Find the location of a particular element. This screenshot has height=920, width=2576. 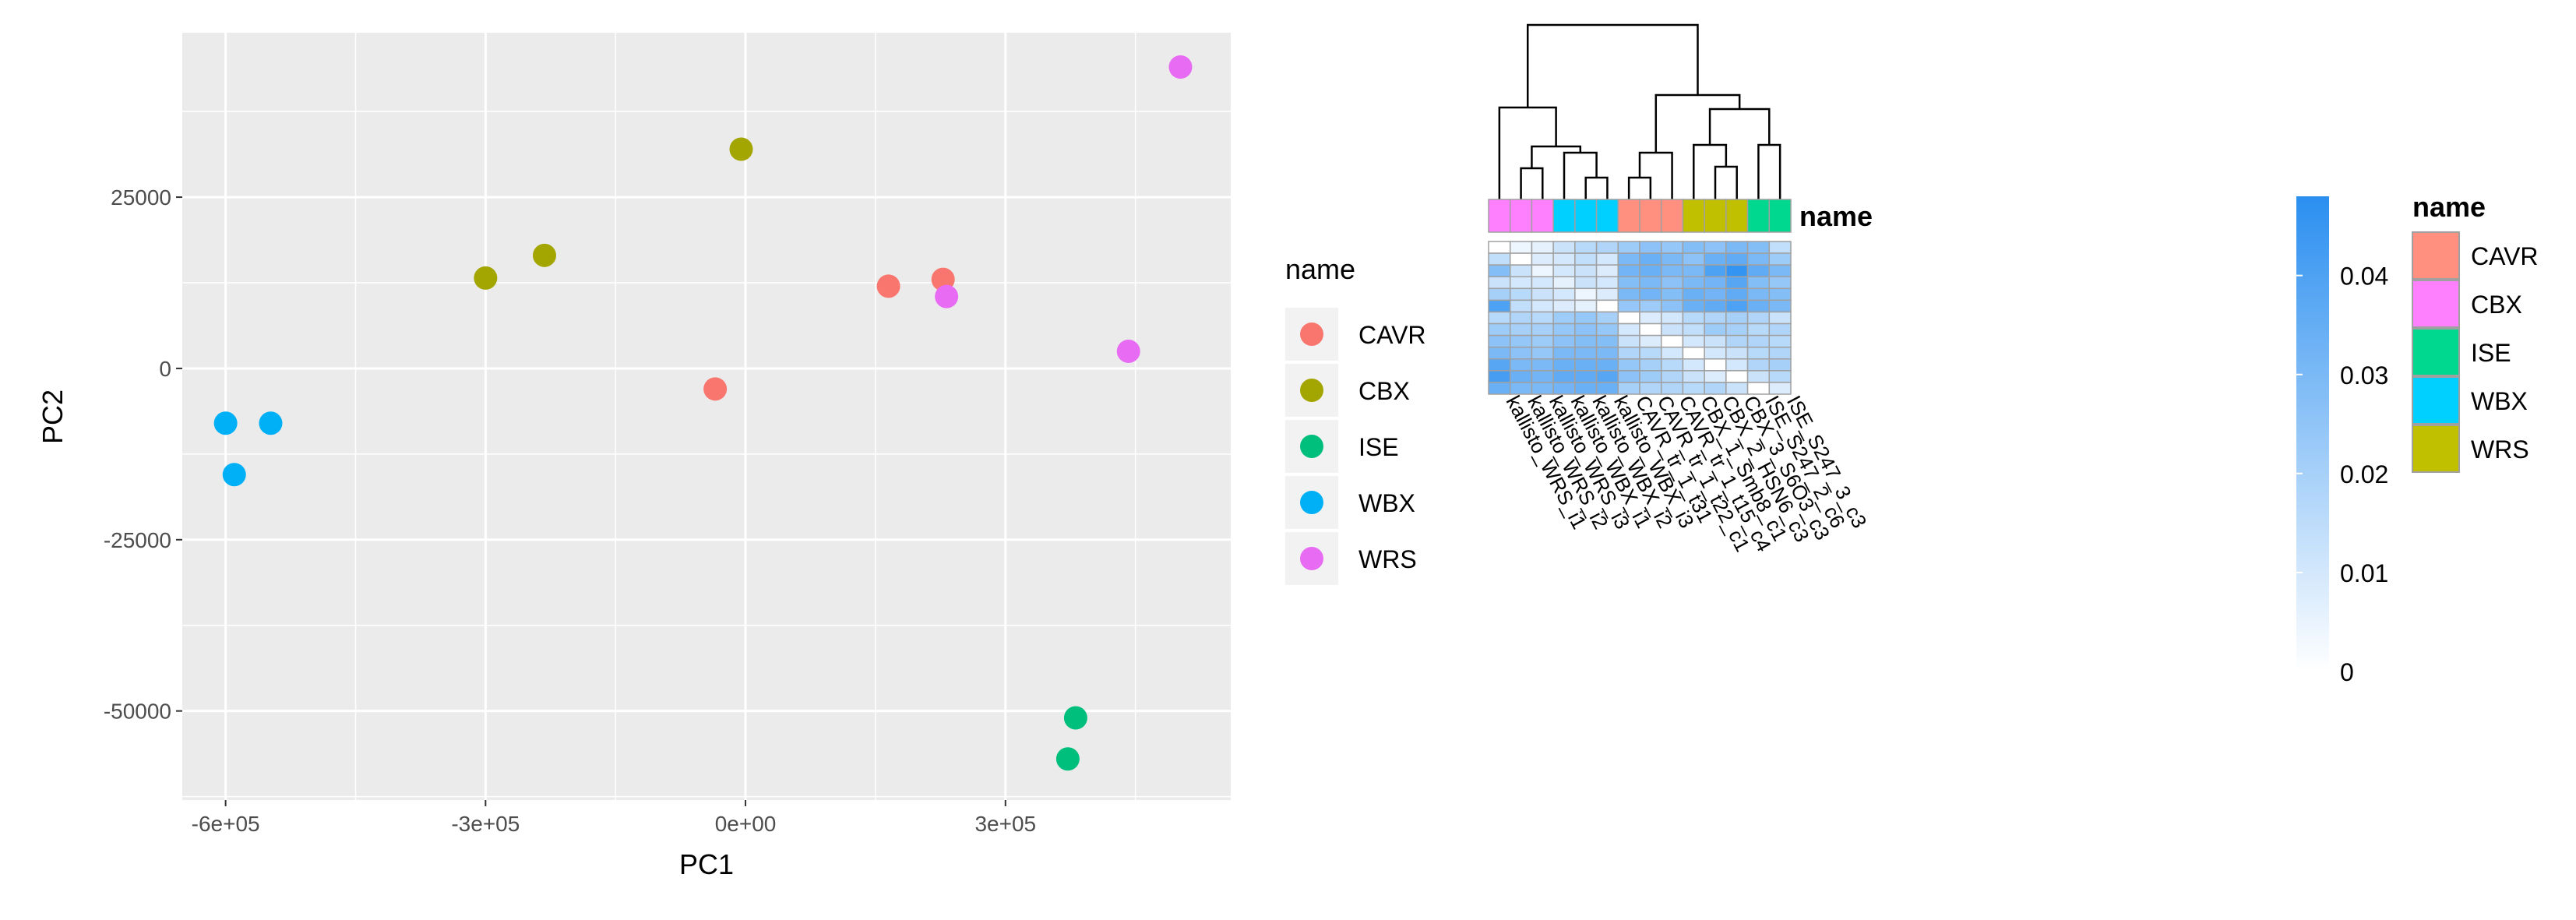

x-axis-title: PC1 is located at coordinates (707, 864).